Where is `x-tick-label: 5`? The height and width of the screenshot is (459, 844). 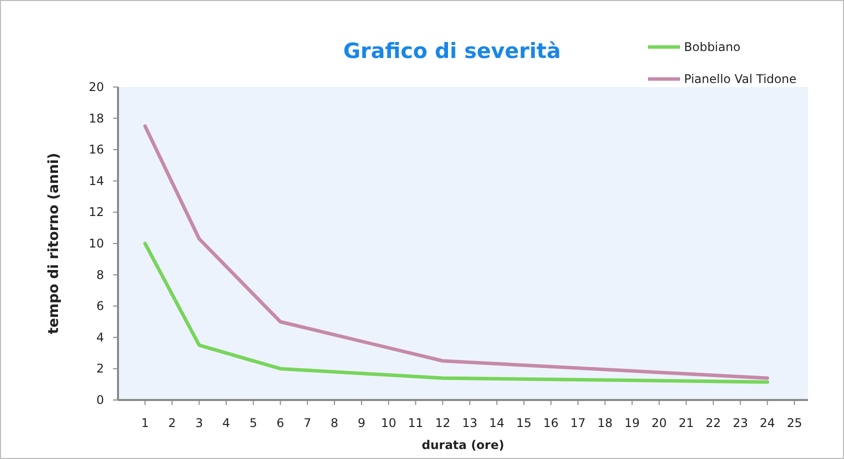
x-tick-label: 5 is located at coordinates (253, 423).